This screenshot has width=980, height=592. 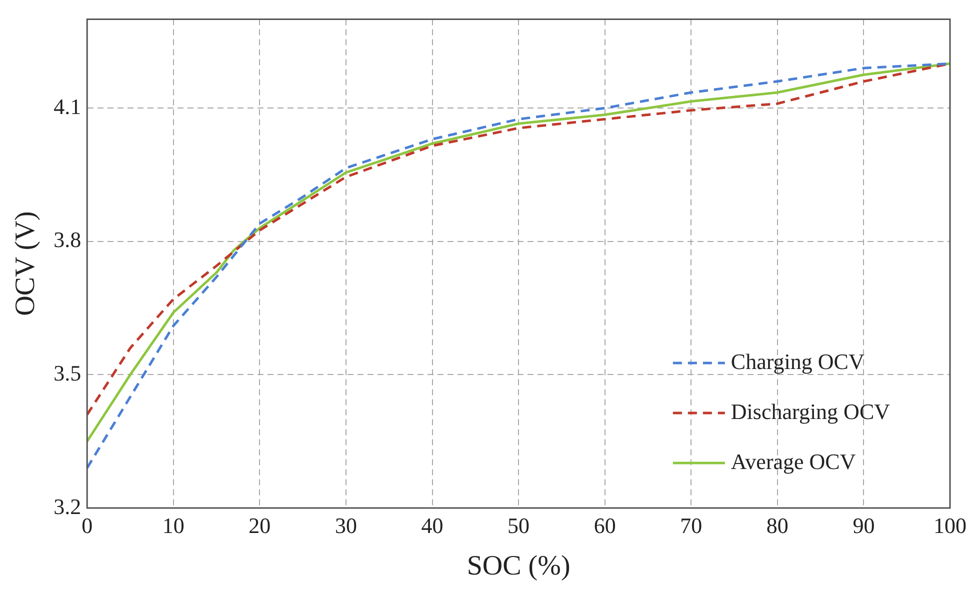 I want to click on y-tick-label: 3.8, so click(x=68, y=239).